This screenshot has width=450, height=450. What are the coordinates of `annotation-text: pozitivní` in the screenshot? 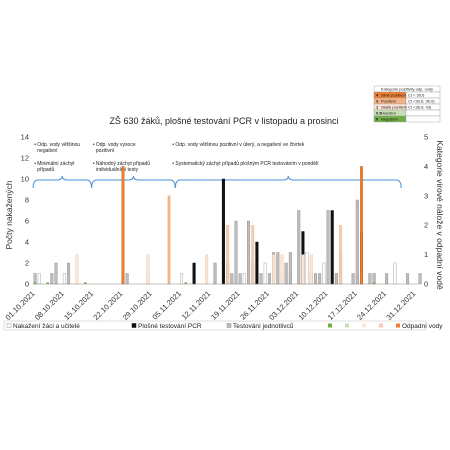 It's located at (105, 151).